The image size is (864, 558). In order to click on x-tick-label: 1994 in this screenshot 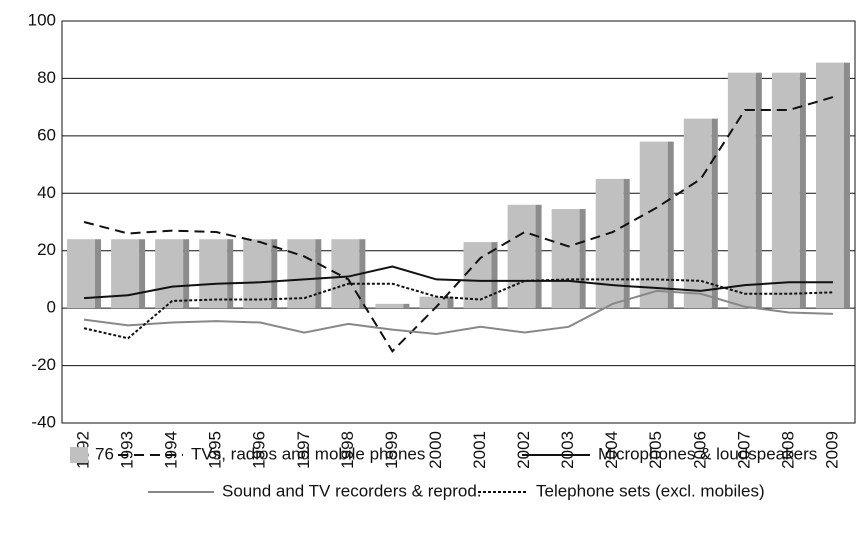, I will do `click(171, 450)`.